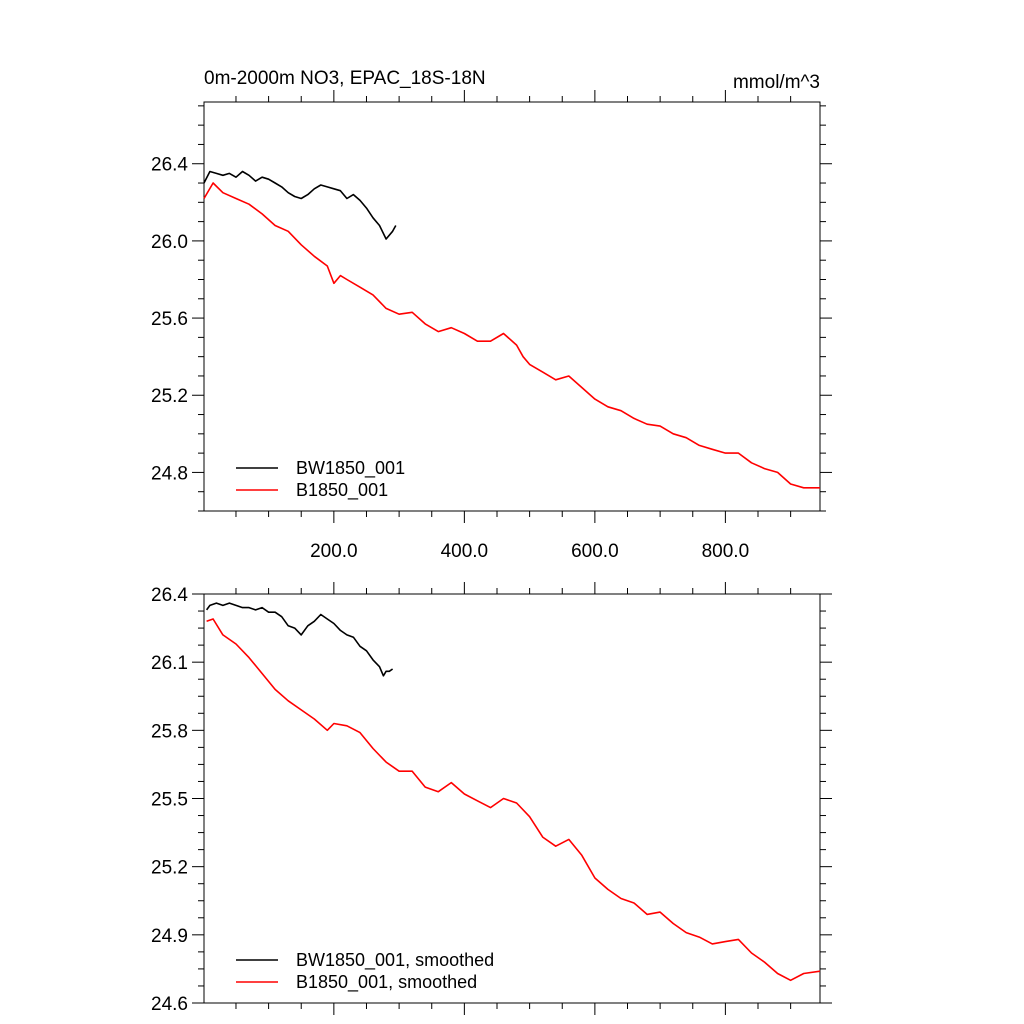 This screenshot has width=1024, height=1024. I want to click on legend-label: BW1850_001, smoothed, so click(395, 960).